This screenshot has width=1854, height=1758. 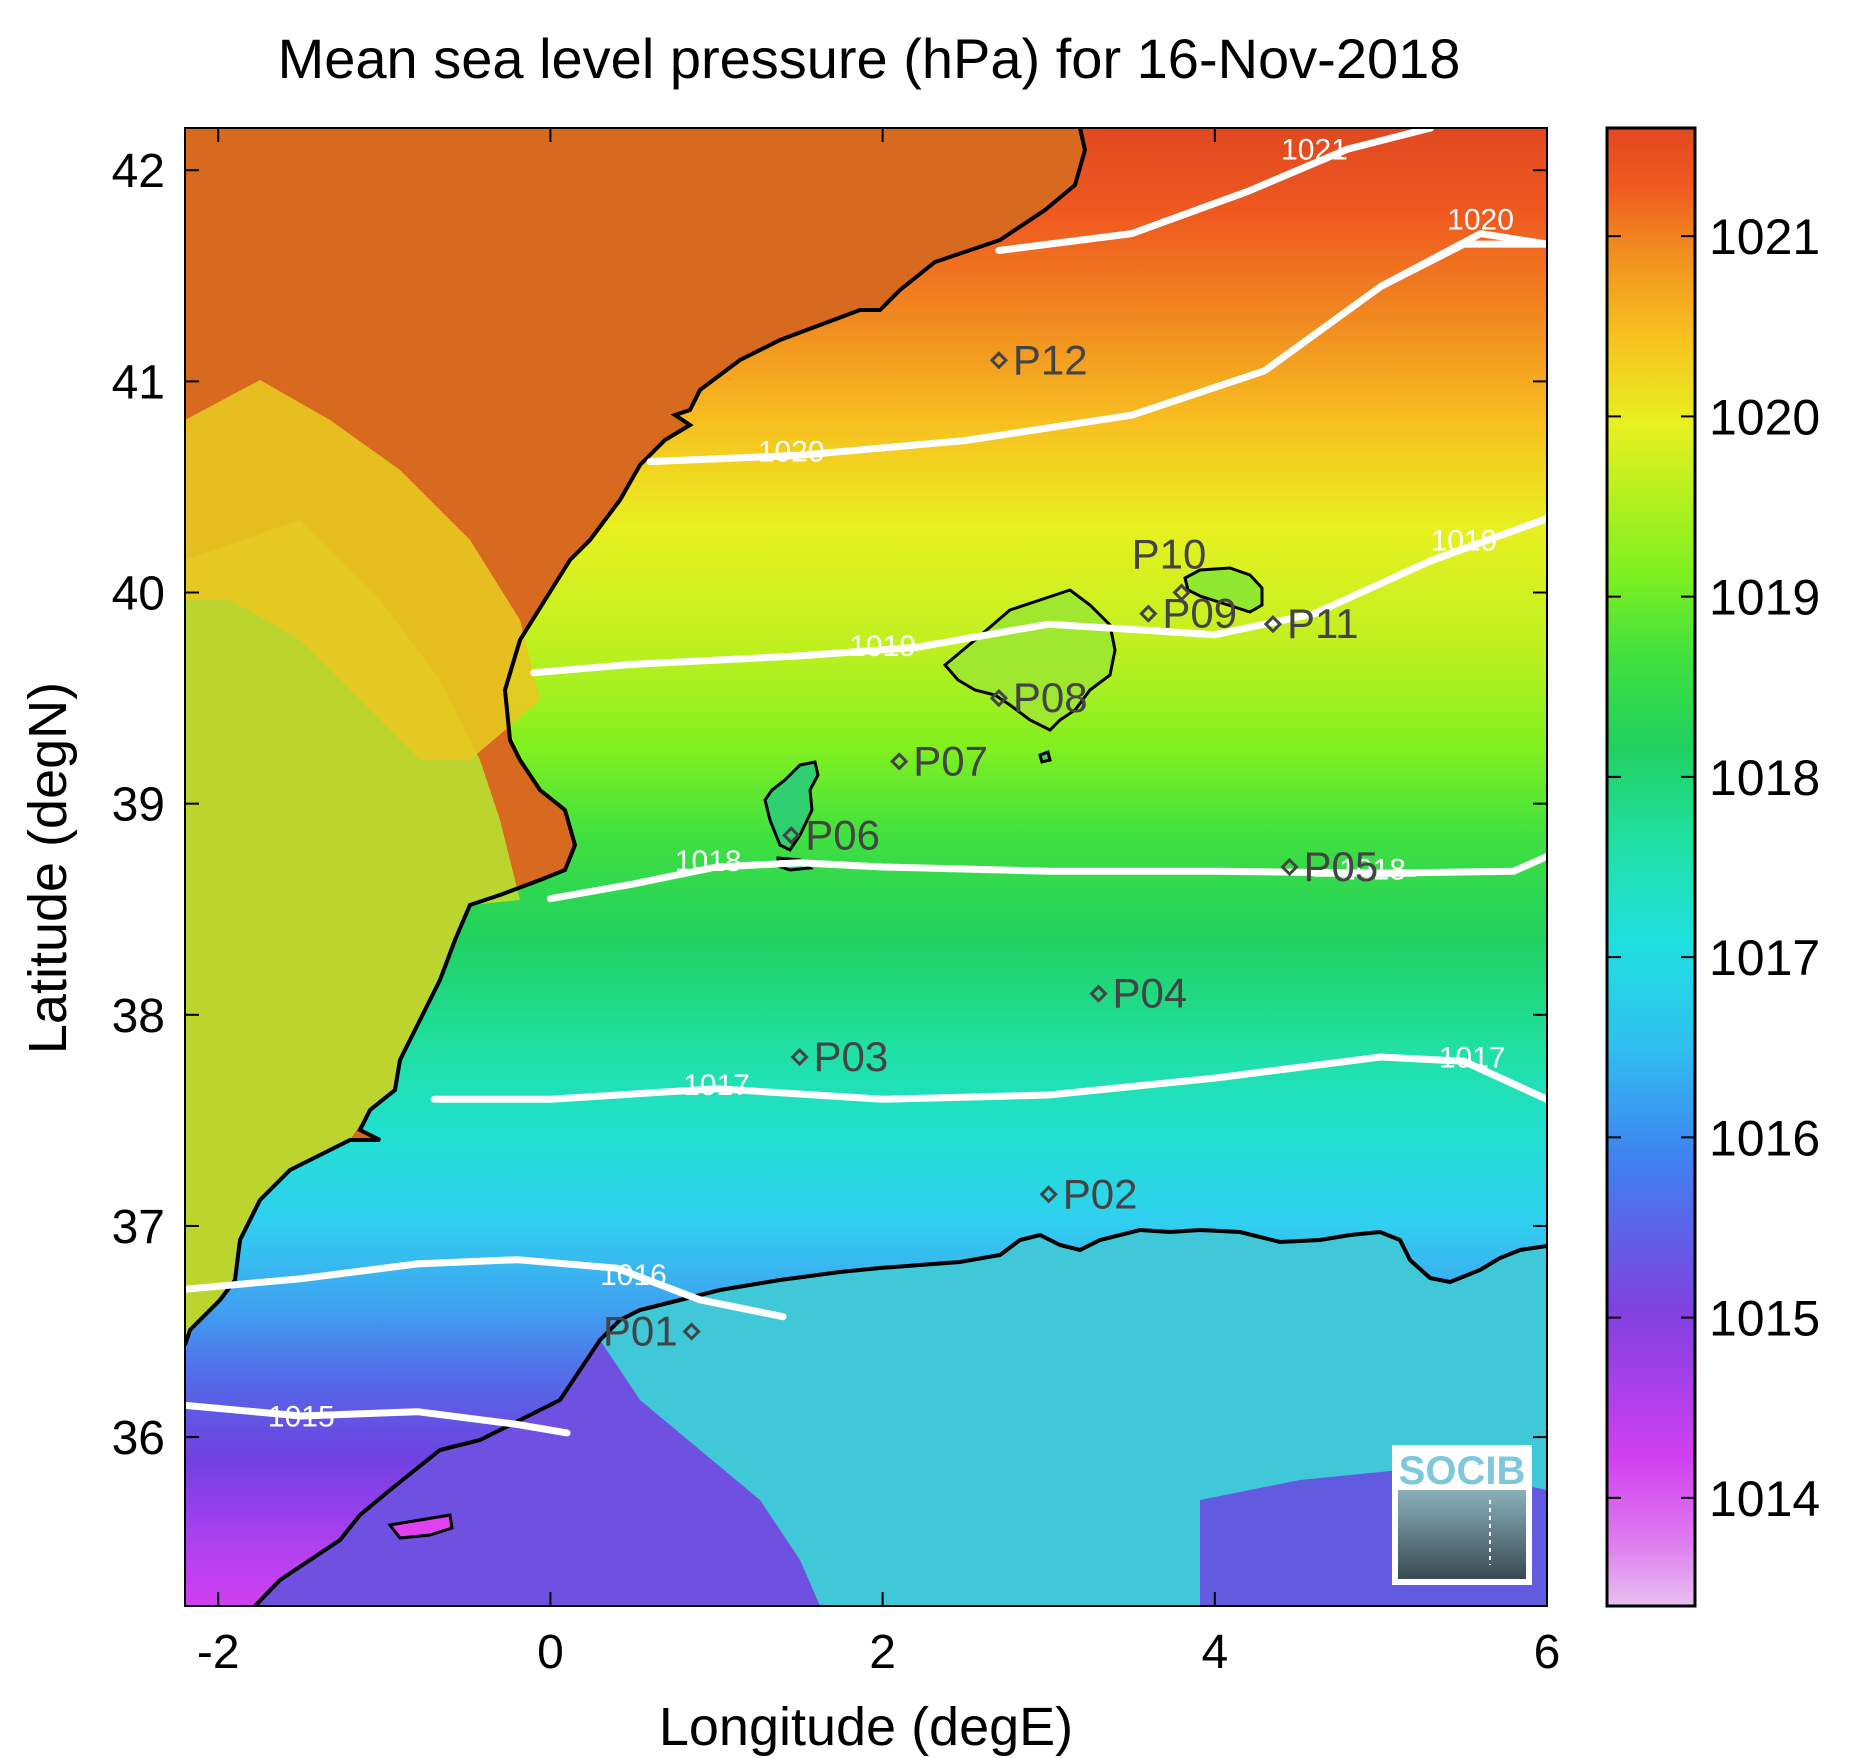 What do you see at coordinates (138, 1438) in the screenshot?
I see `y-tick-label: 36` at bounding box center [138, 1438].